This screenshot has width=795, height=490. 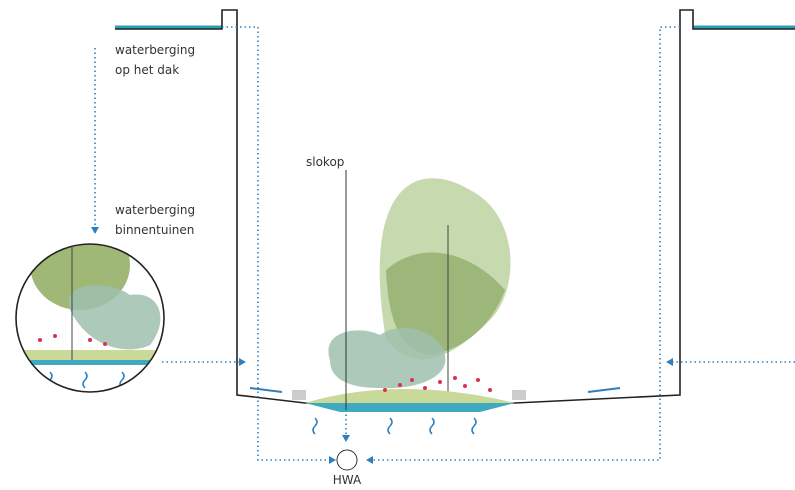 I want to click on shrub, so click(x=387, y=358).